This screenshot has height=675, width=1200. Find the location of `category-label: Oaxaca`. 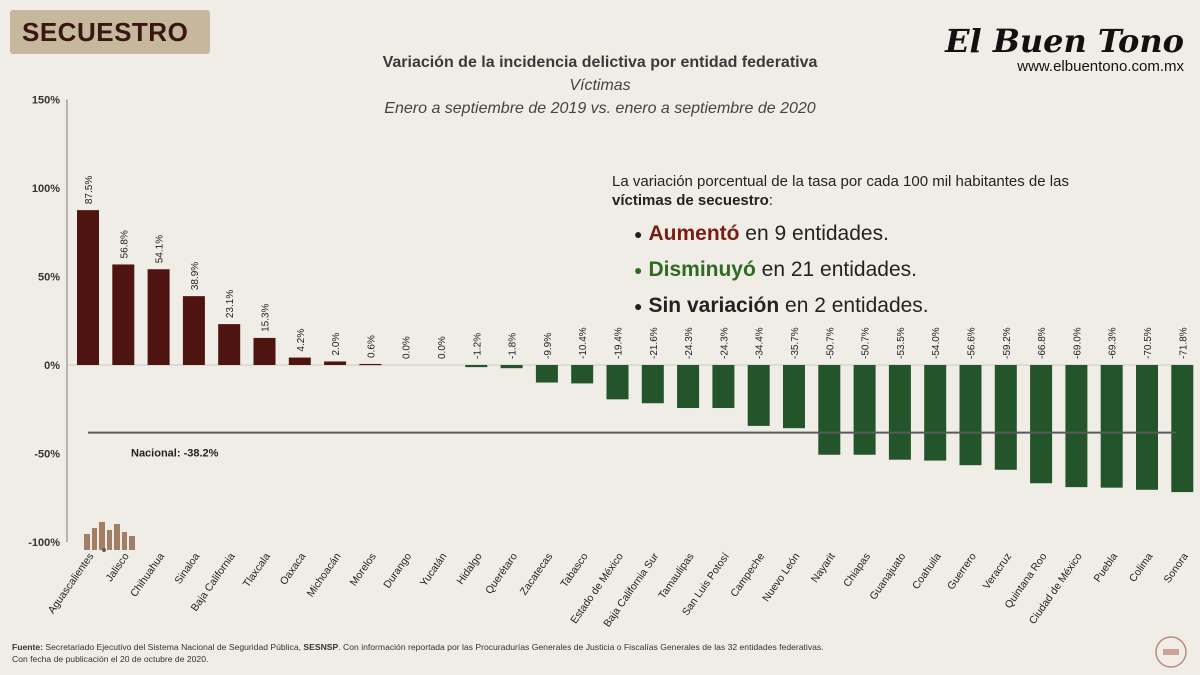

category-label: Oaxaca is located at coordinates (293, 569).